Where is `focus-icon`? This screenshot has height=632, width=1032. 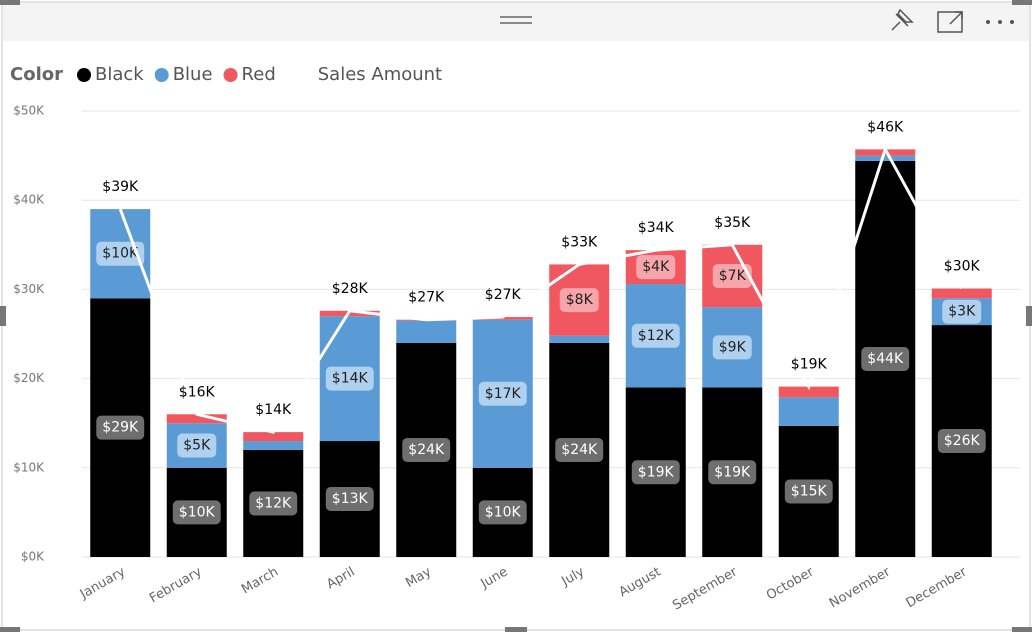 focus-icon is located at coordinates (950, 22).